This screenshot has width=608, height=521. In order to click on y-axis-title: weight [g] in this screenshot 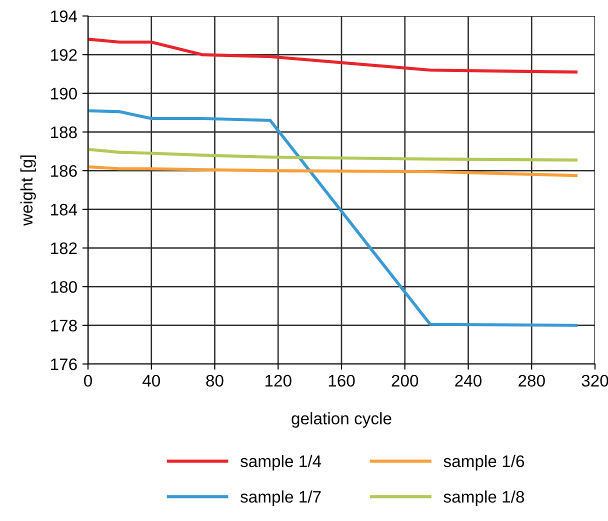, I will do `click(28, 191)`.